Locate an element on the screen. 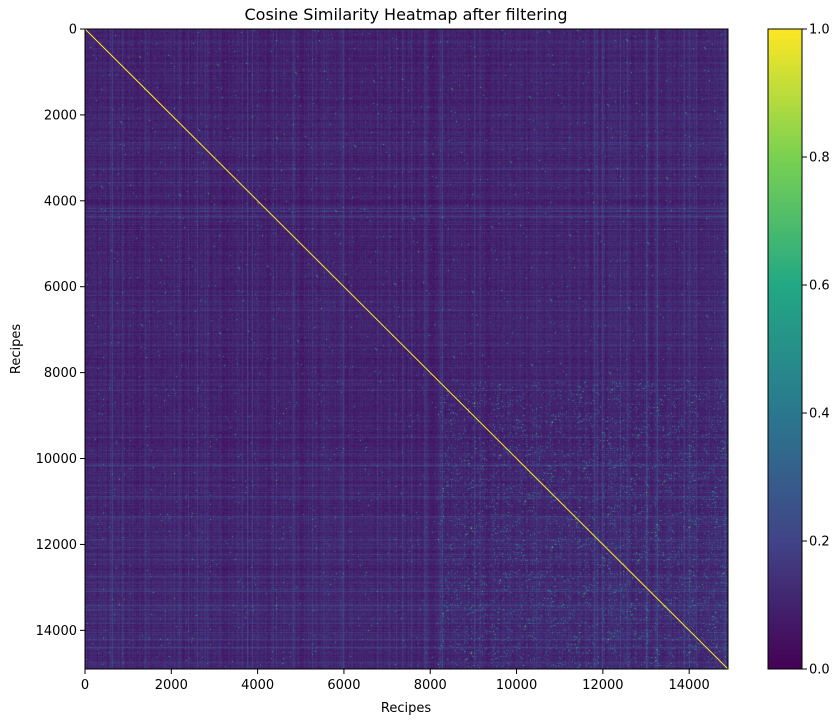 This screenshot has height=726, width=835. x-tick-label: 14000 is located at coordinates (688, 685).